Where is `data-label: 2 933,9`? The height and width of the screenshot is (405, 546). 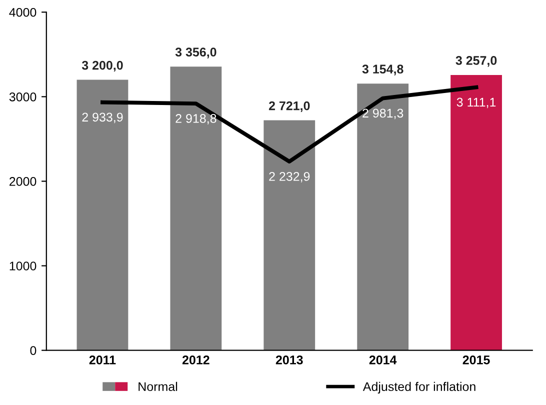 data-label: 2 933,9 is located at coordinates (102, 118).